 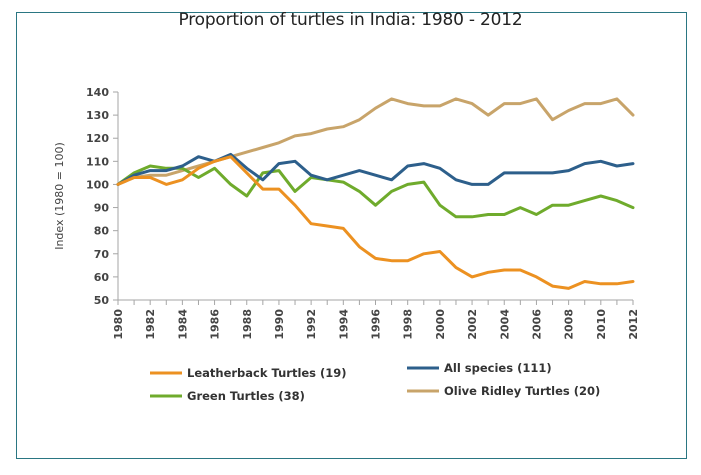 I want to click on legend-item: Olive Ridley Turtles (20), so click(x=503, y=391).